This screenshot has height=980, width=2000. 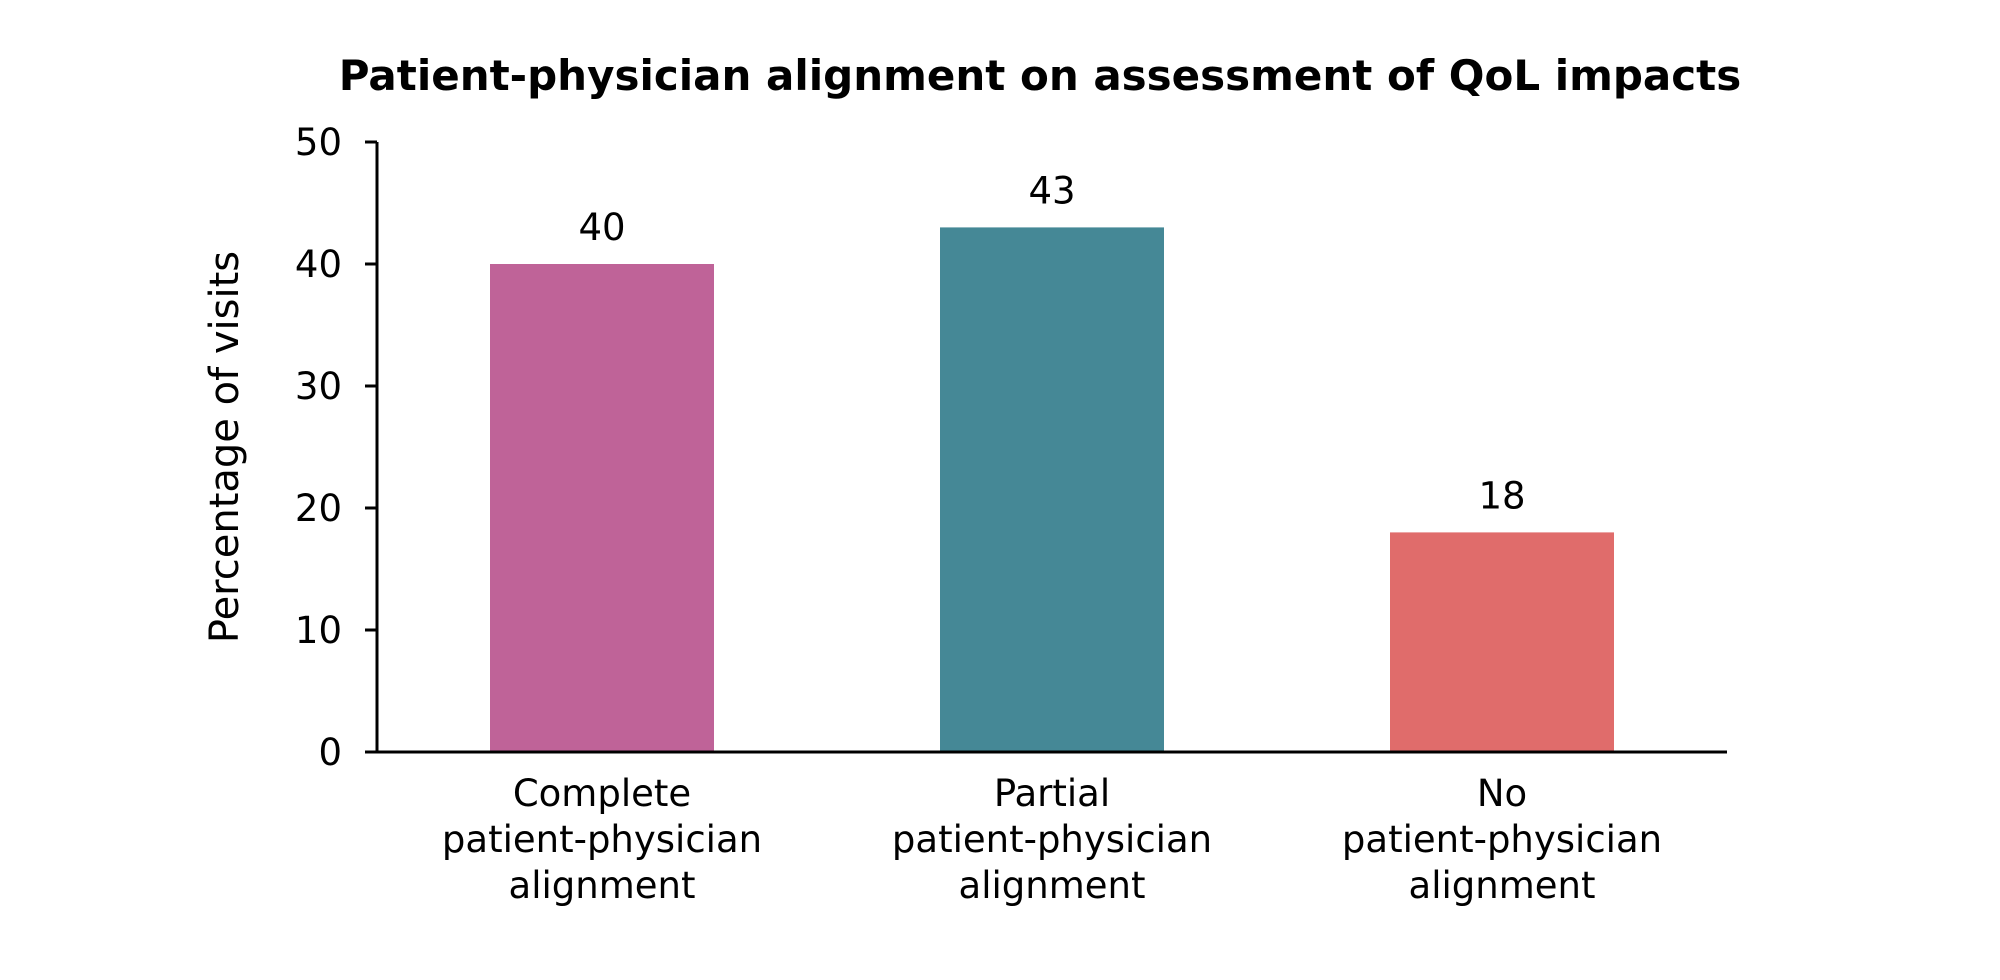 I want to click on data-label-1: 40, so click(x=601, y=227).